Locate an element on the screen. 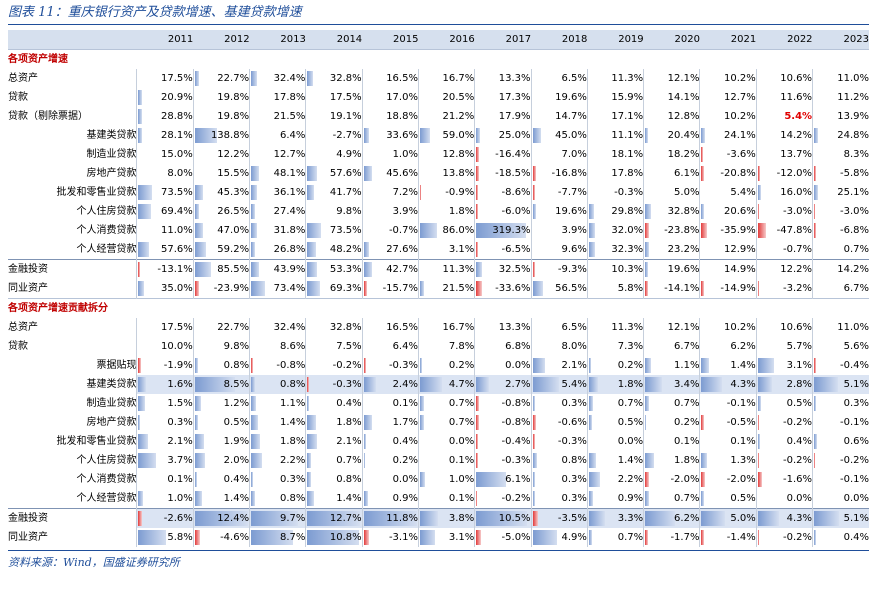 The image size is (877, 596). value-cell: 20.4% is located at coordinates (671, 135).